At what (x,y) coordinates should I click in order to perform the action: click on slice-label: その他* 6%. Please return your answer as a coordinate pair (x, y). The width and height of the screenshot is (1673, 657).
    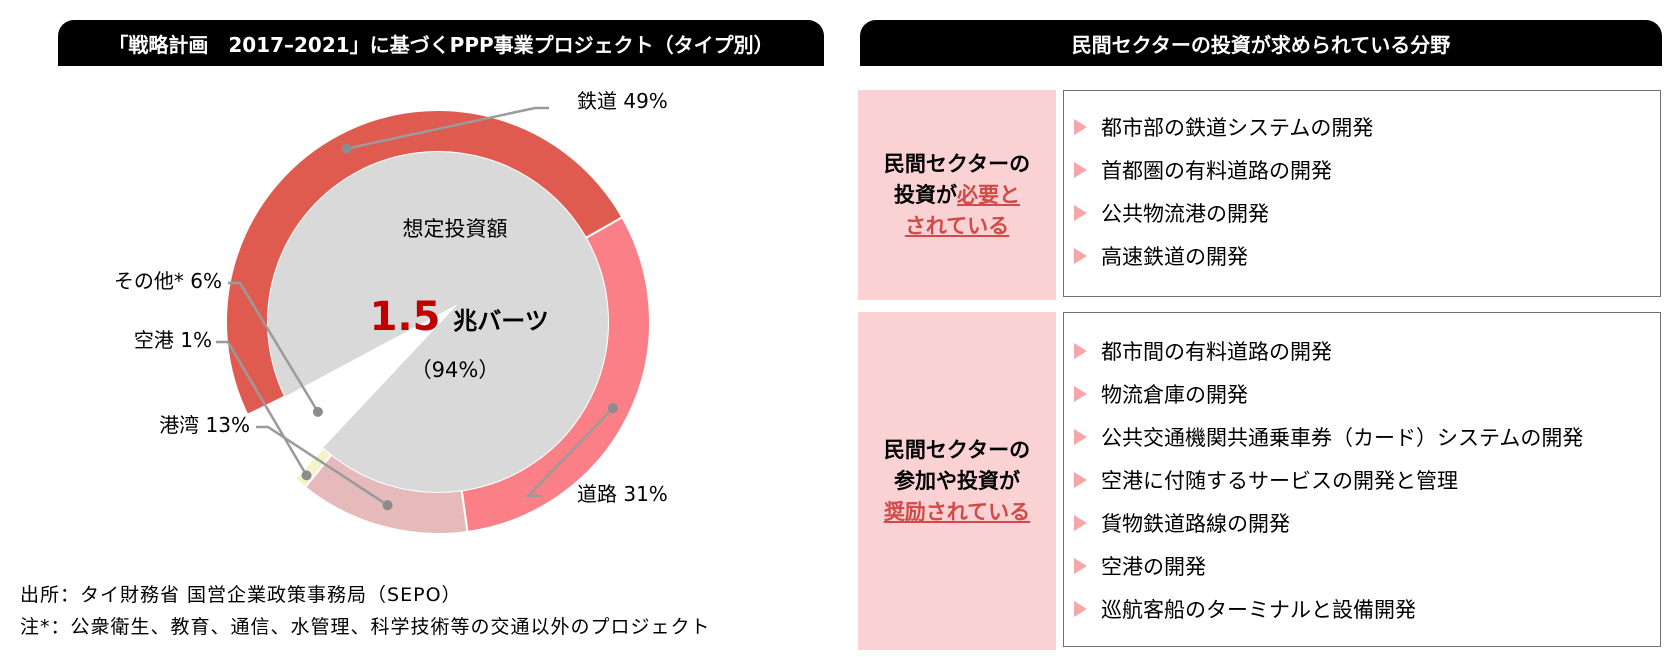
    Looking at the image, I should click on (168, 281).